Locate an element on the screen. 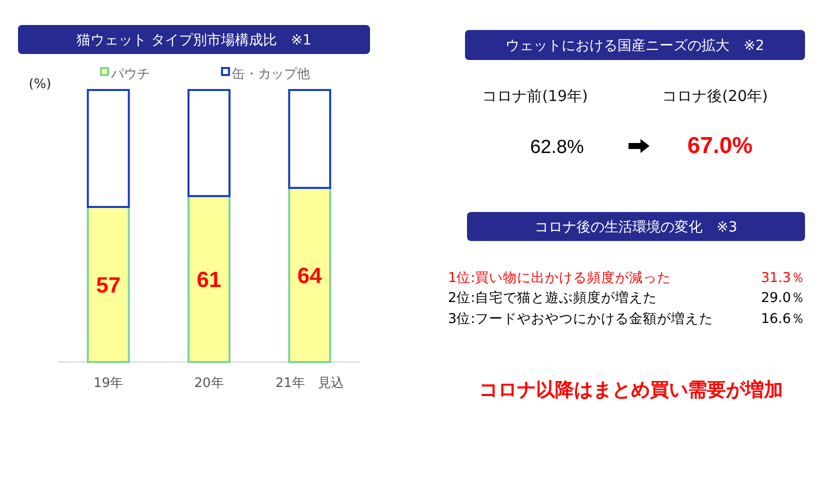  x-tick-label: 21年 見込 is located at coordinates (309, 383).